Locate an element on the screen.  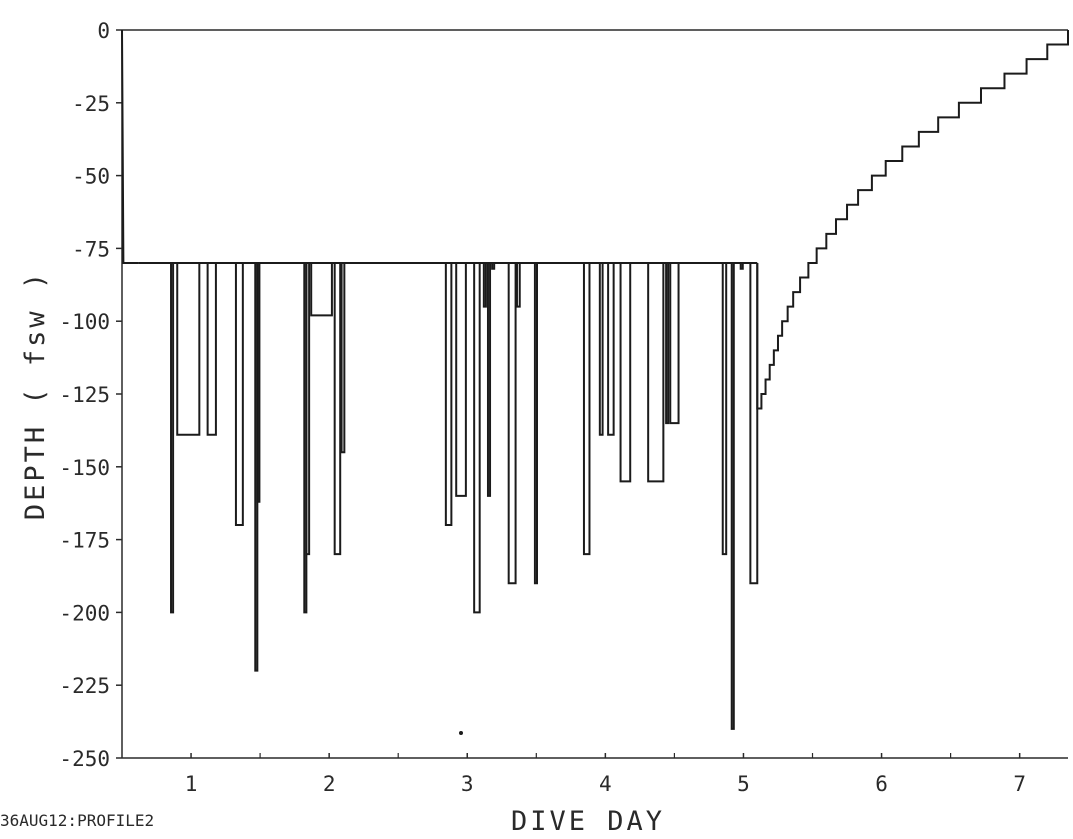
x-tick-label: 6 is located at coordinates (881, 784).